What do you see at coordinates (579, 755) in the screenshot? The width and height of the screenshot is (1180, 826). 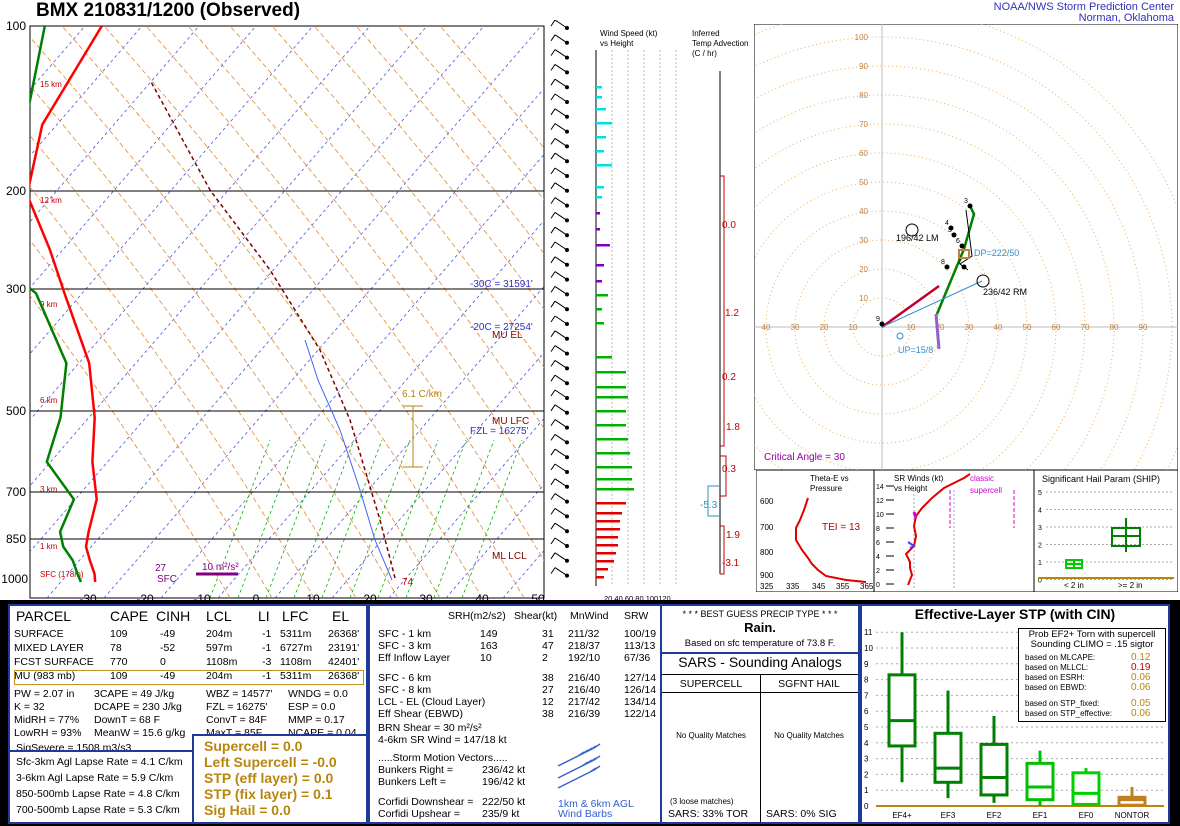 I see `barb-6km` at bounding box center [579, 755].